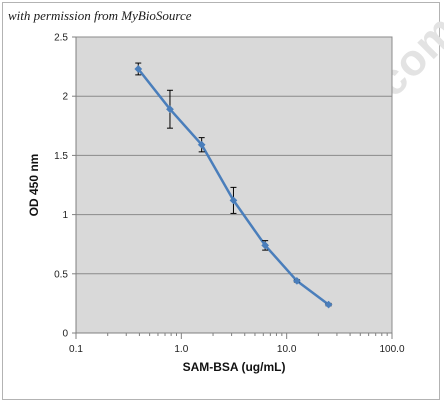 The image size is (444, 404). Describe the element at coordinates (61, 38) in the screenshot. I see `y-tick-label: 2.5` at that location.